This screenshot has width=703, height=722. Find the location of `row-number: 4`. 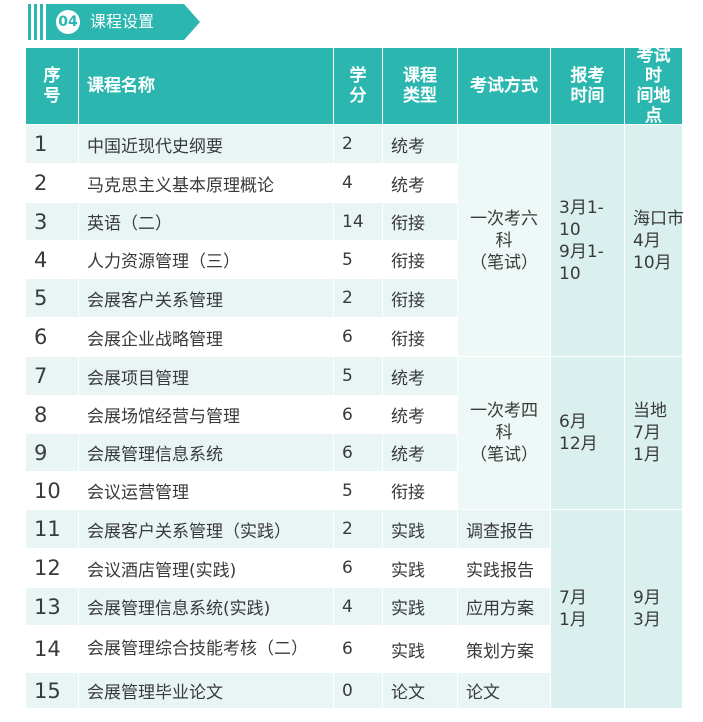

row-number: 4 is located at coordinates (52, 259).